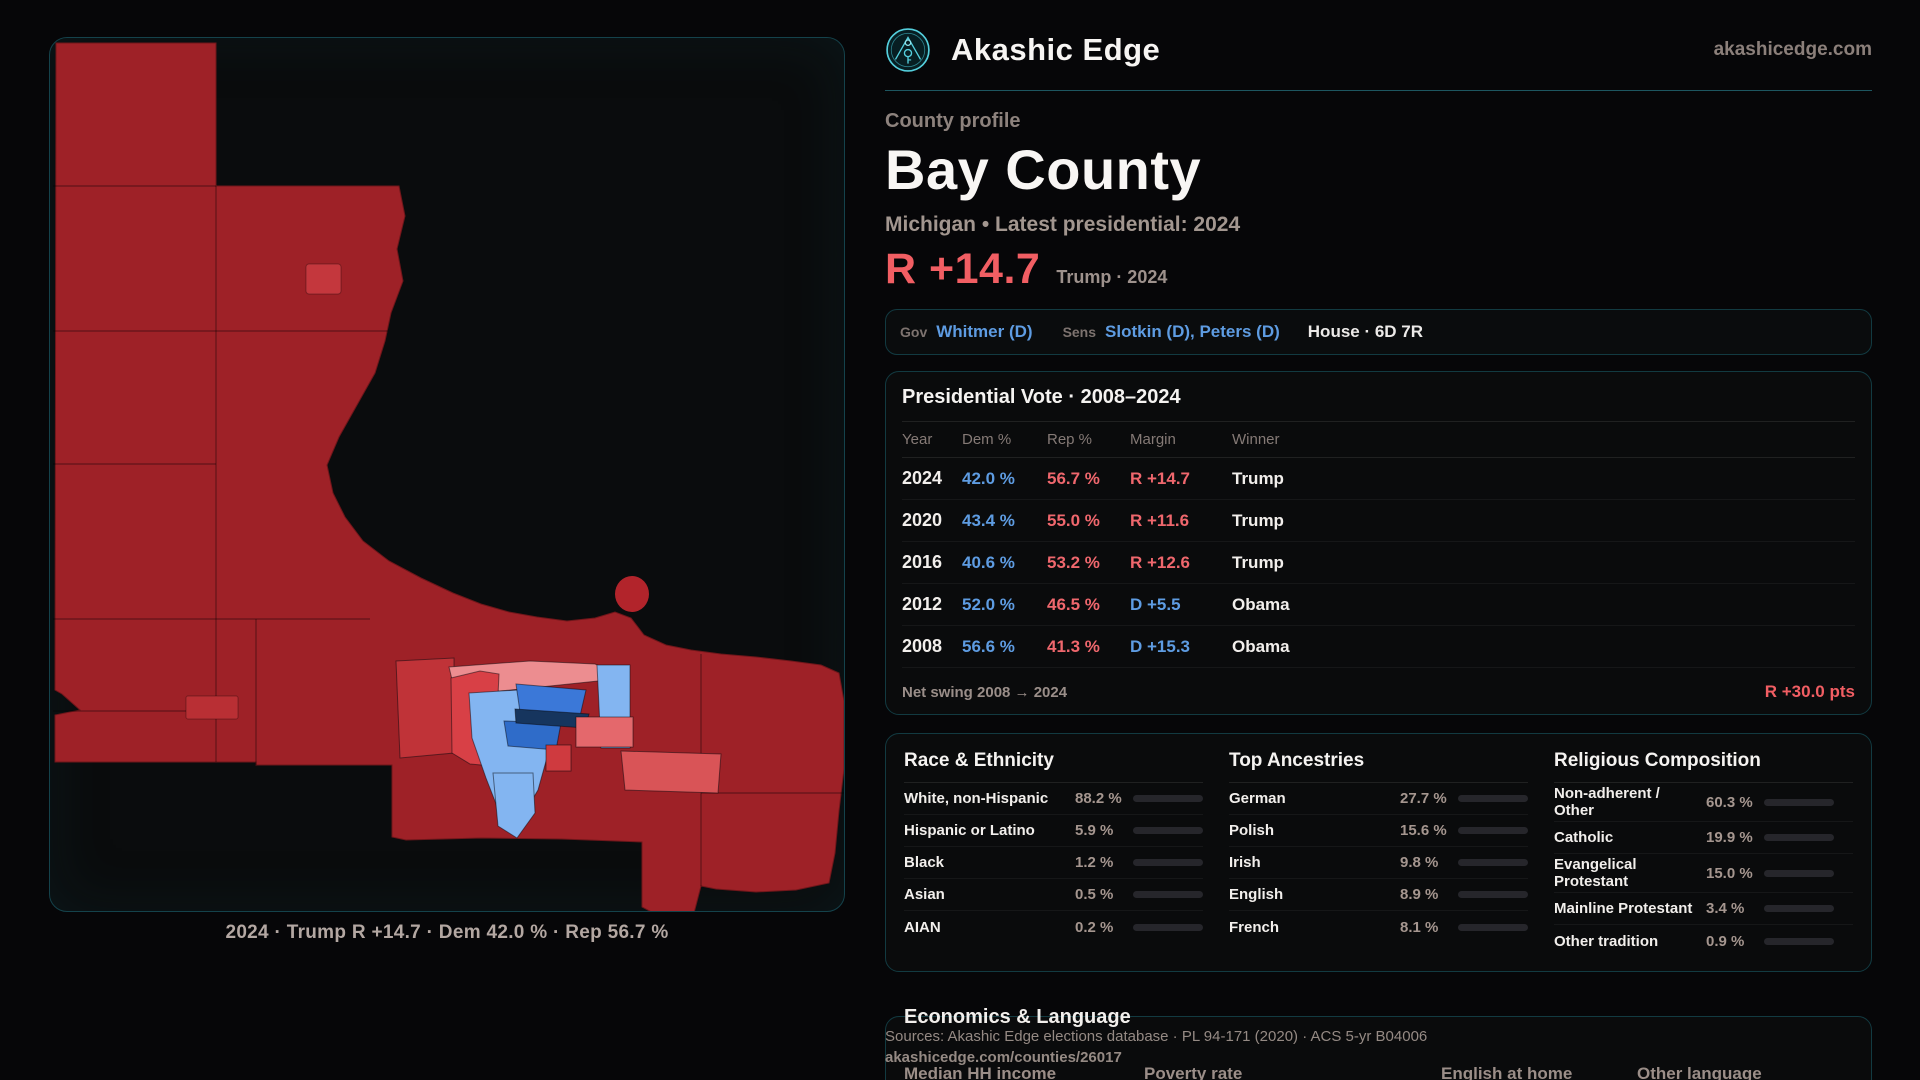 This screenshot has height=1080, width=1920. What do you see at coordinates (985, 692) in the screenshot?
I see `net-swing-label: Net swing 2008 → 2024` at bounding box center [985, 692].